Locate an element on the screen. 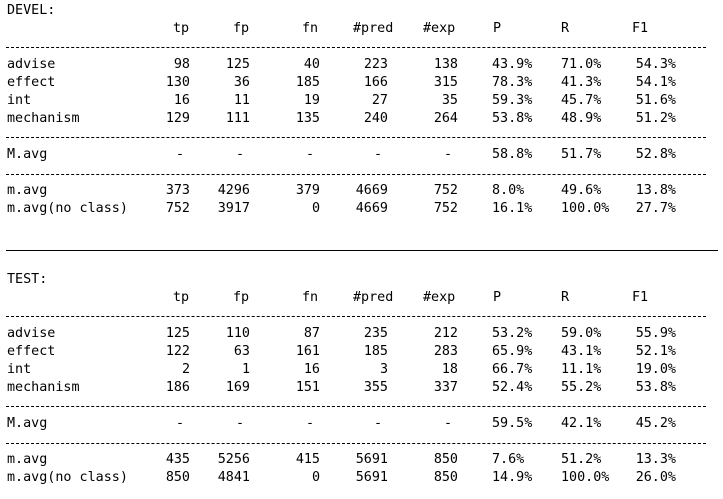  column-header: P is located at coordinates (497, 28).